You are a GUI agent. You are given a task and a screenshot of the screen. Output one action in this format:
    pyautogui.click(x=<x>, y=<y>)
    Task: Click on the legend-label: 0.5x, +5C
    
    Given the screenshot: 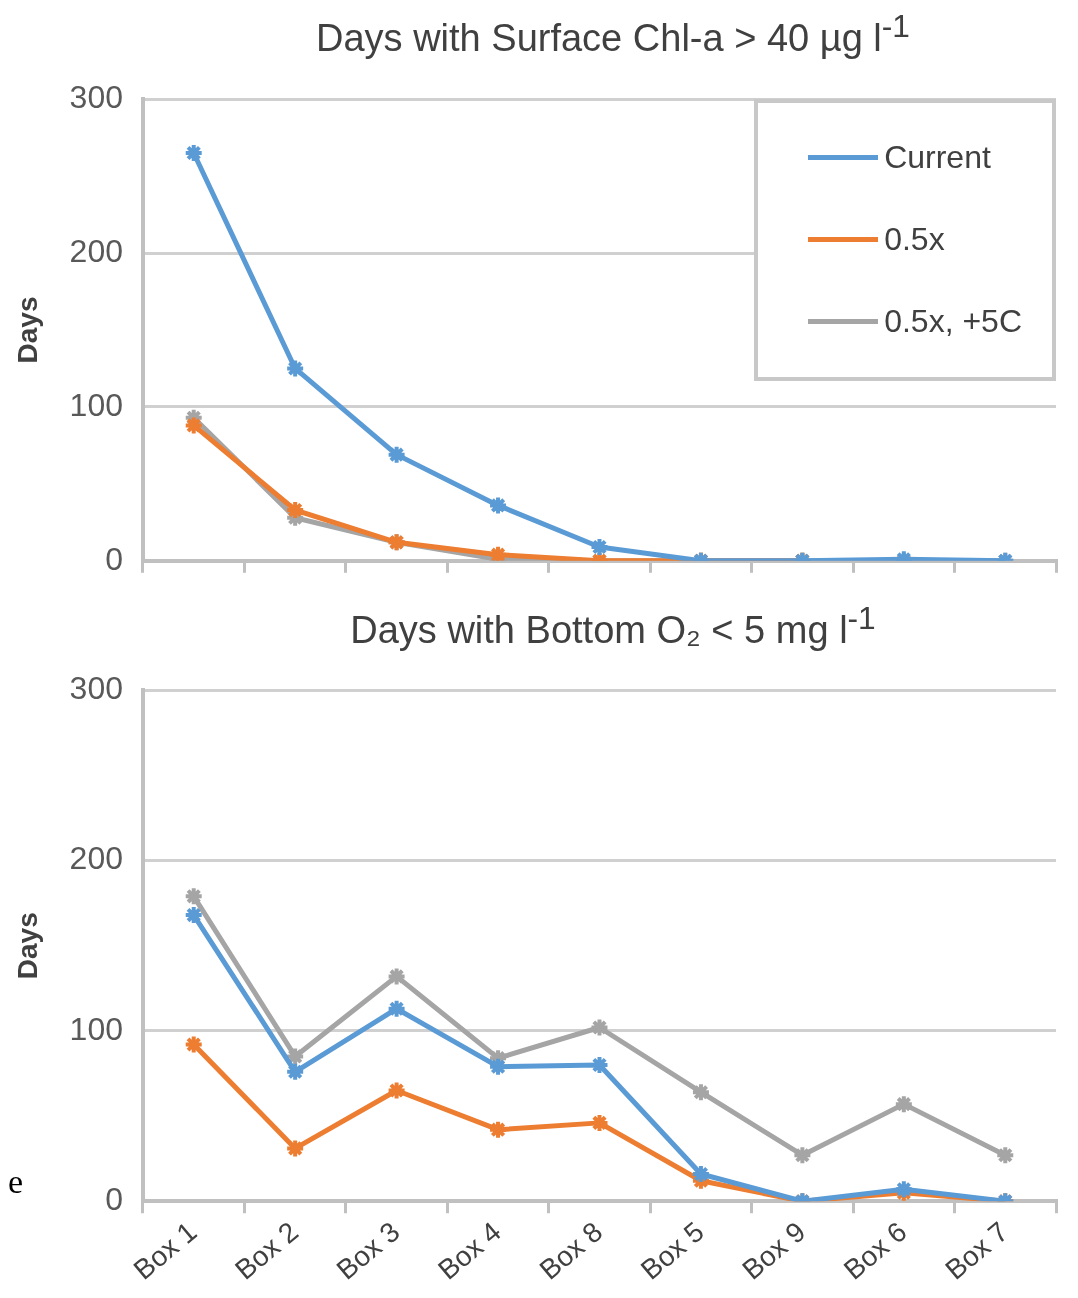 What is the action you would take?
    pyautogui.click(x=953, y=322)
    